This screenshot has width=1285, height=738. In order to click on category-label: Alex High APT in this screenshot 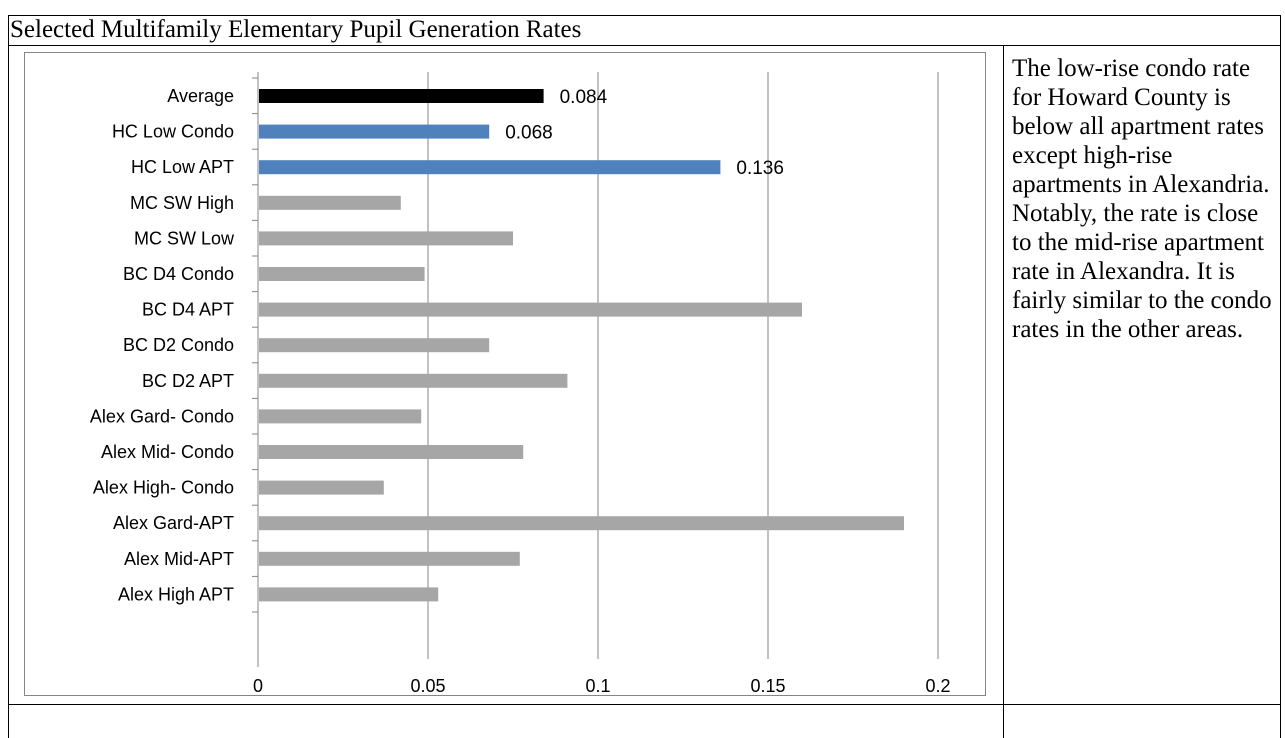, I will do `click(176, 594)`.